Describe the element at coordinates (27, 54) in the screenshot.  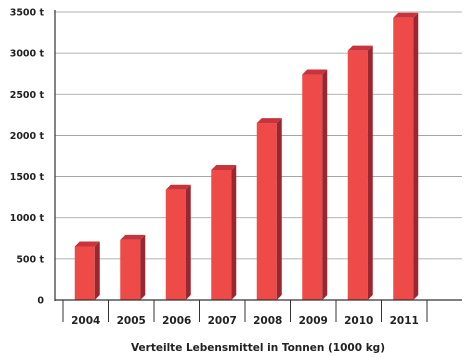
I see `y-tick-label: 3000 t` at that location.